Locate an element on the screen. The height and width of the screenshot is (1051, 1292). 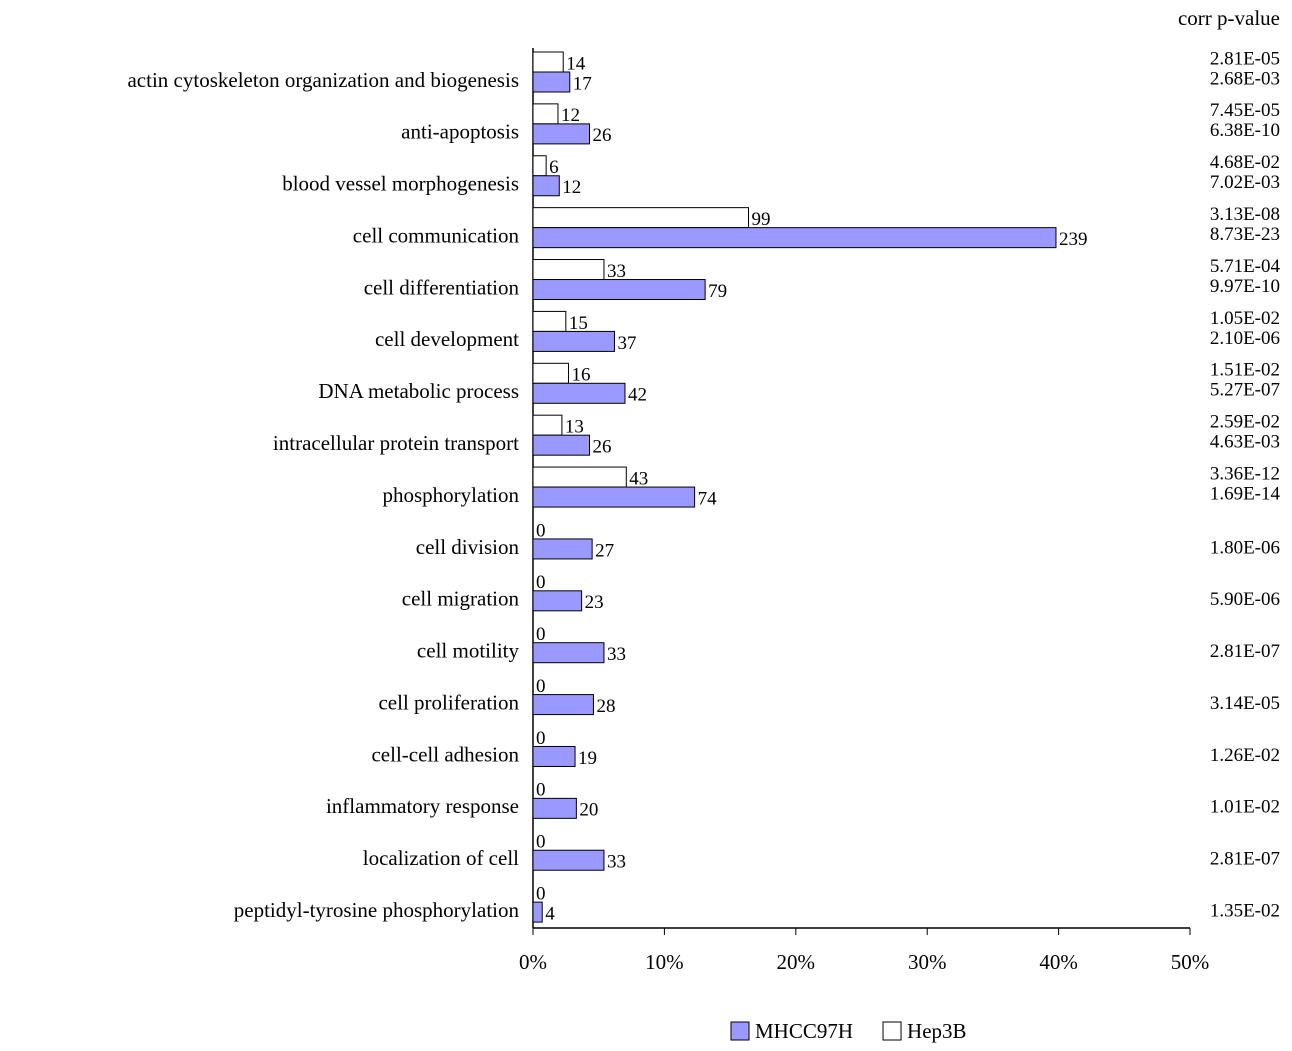
legend-label: MHCC97H is located at coordinates (804, 1031).